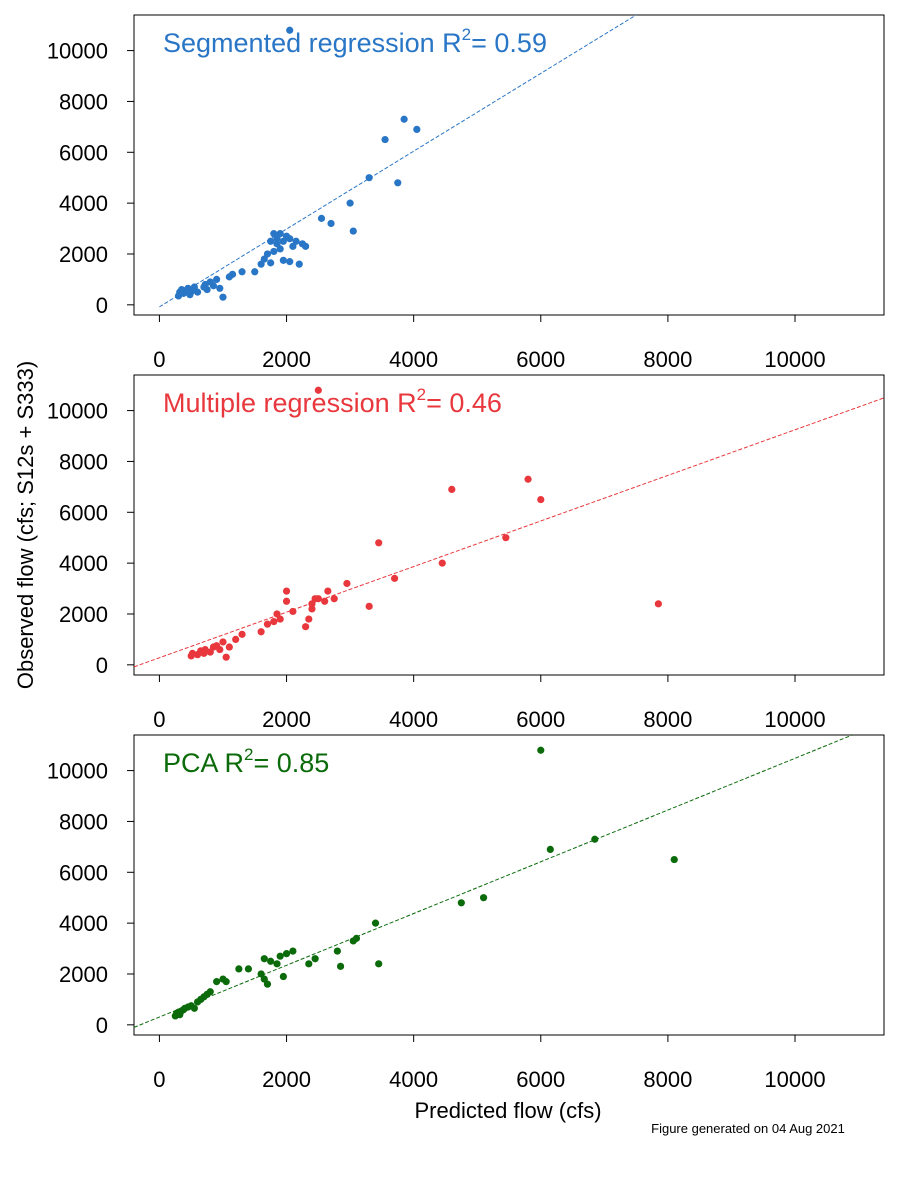 The height and width of the screenshot is (1200, 900). I want to click on panel-title-main: PCA R, so click(203, 763).